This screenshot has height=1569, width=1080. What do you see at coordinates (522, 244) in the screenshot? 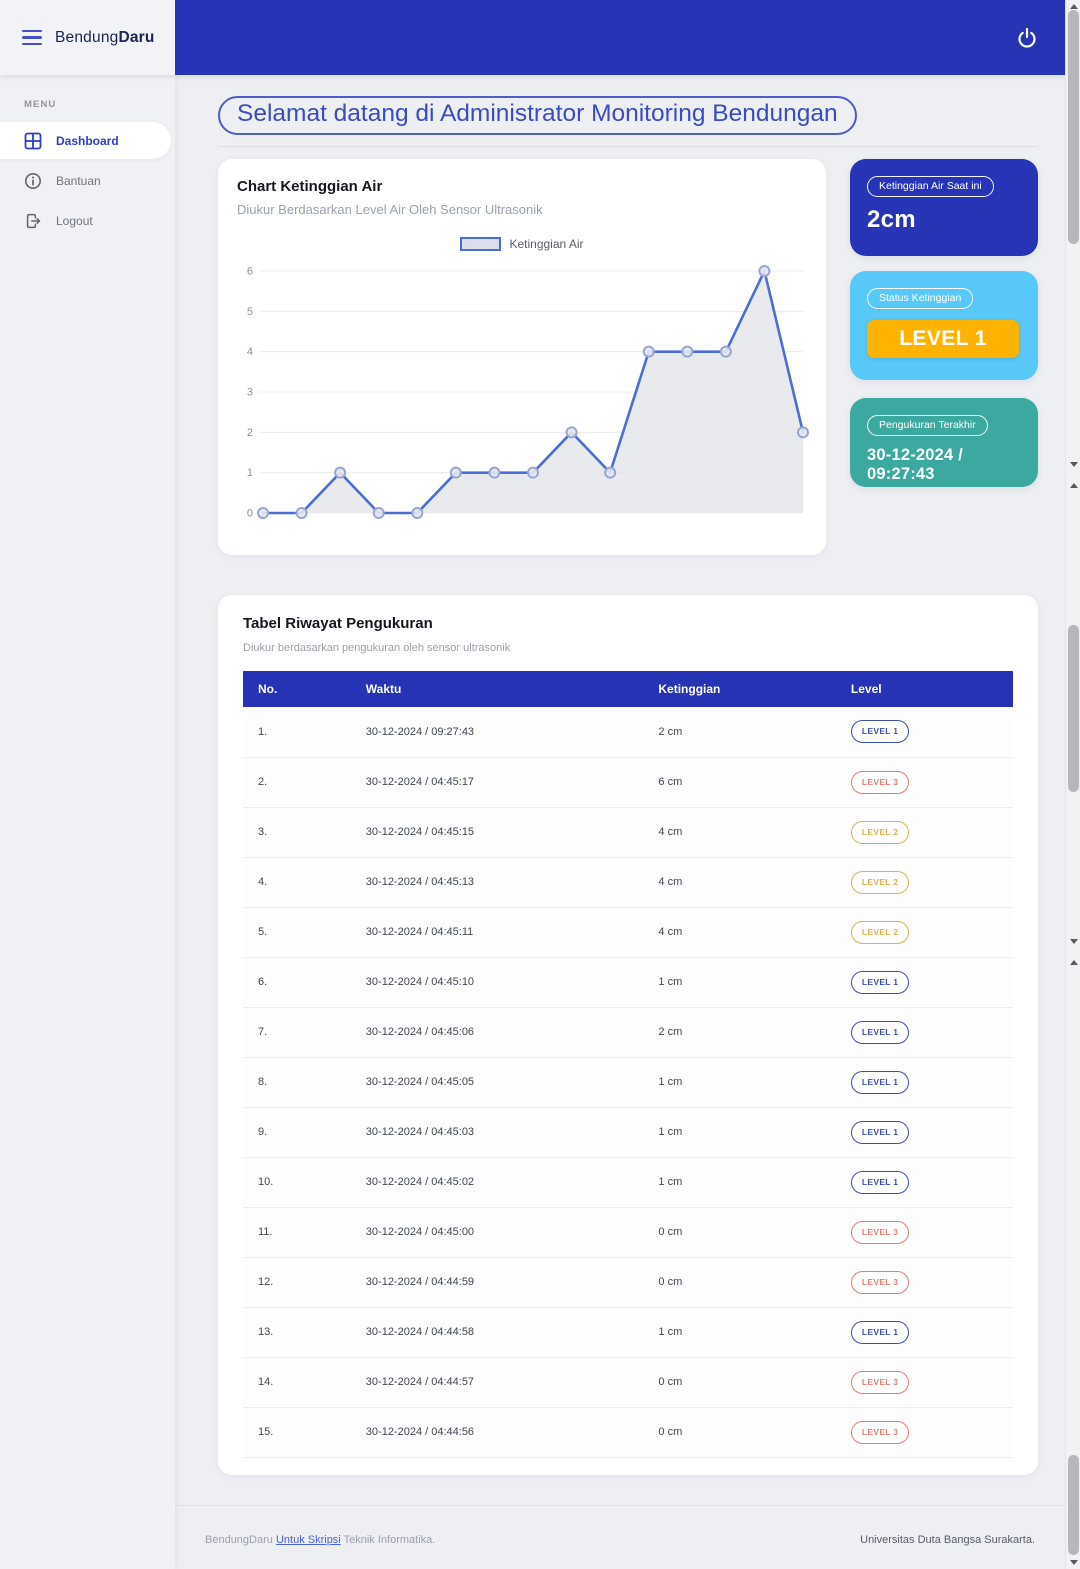
I see `chart-legend: Ketinggian Air` at bounding box center [522, 244].